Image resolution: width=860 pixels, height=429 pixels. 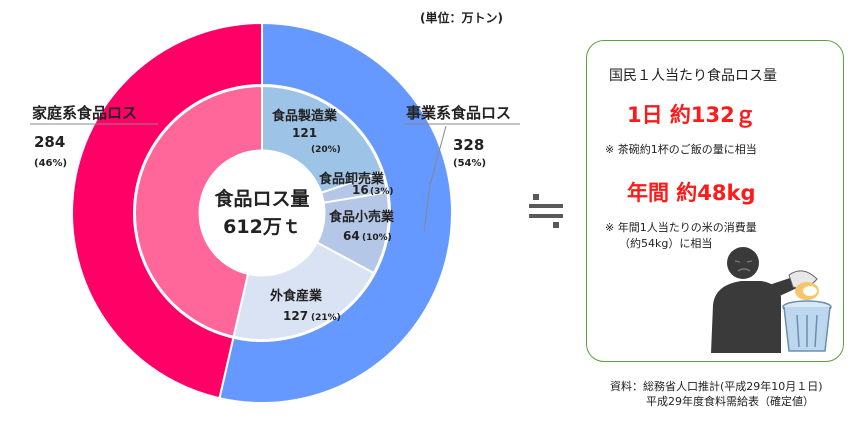 What do you see at coordinates (351, 236) in the screenshot?
I see `retail-value: 64` at bounding box center [351, 236].